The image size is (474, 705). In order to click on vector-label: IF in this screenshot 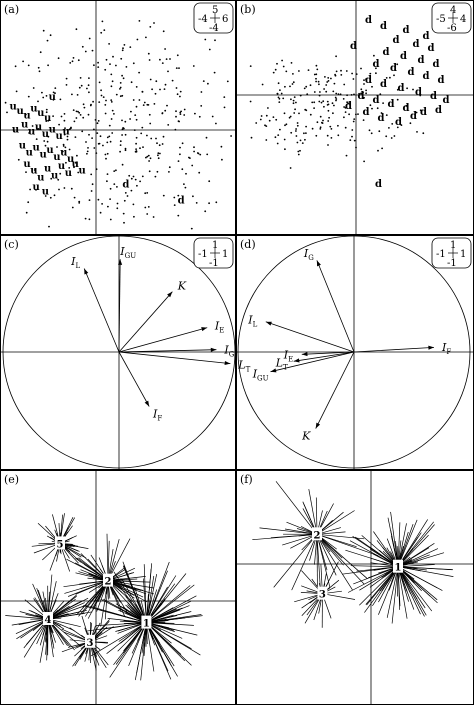, I will do `click(446, 348)`.